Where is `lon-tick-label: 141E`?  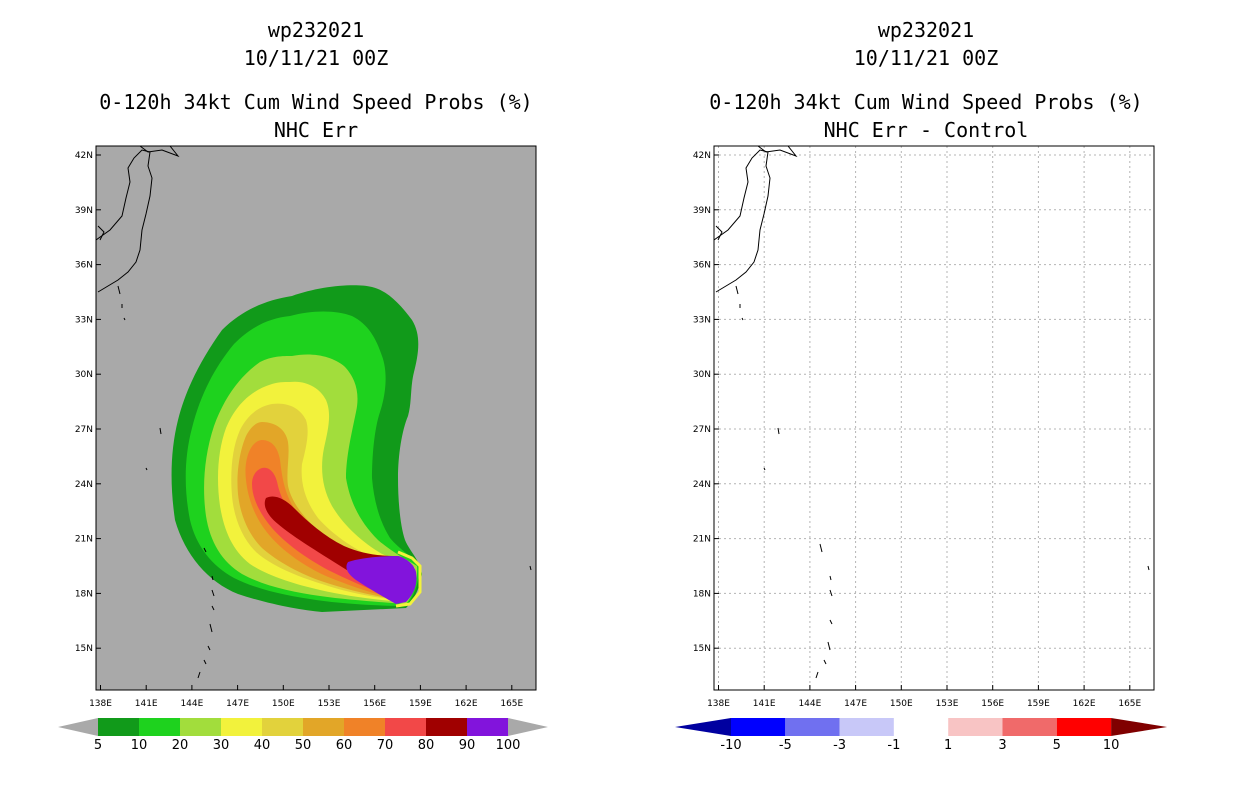
lon-tick-label: 141E is located at coordinates (146, 704).